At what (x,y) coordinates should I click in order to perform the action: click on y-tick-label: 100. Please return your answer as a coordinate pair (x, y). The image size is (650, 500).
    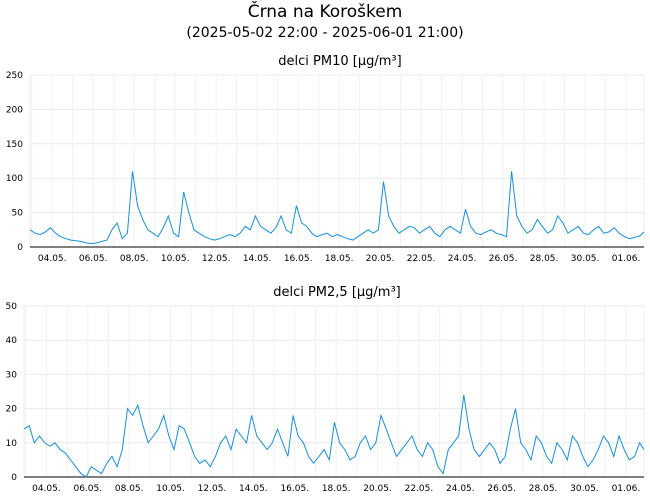
    Looking at the image, I should click on (14, 179).